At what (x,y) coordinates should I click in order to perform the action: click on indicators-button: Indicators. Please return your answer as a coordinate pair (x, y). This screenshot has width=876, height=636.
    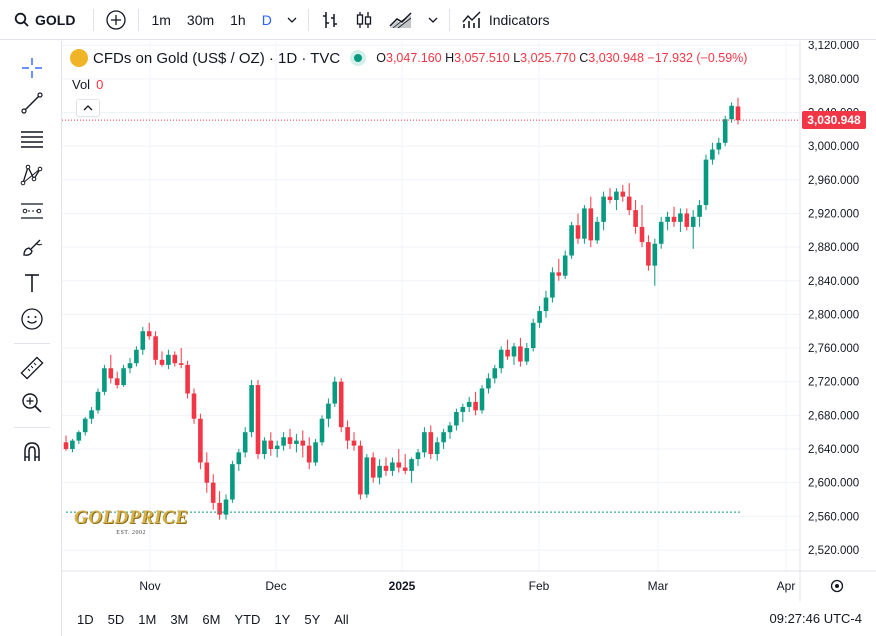
    Looking at the image, I should click on (505, 20).